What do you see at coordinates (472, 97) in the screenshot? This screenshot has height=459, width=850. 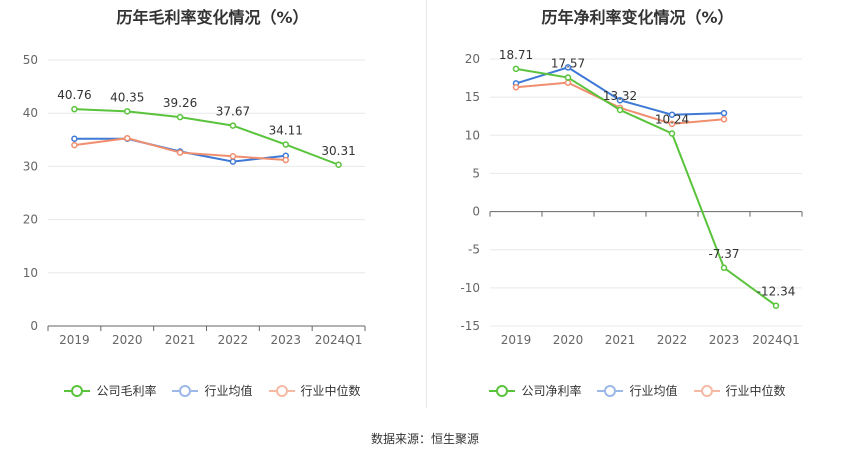 I see `y-tick-label: 15` at bounding box center [472, 97].